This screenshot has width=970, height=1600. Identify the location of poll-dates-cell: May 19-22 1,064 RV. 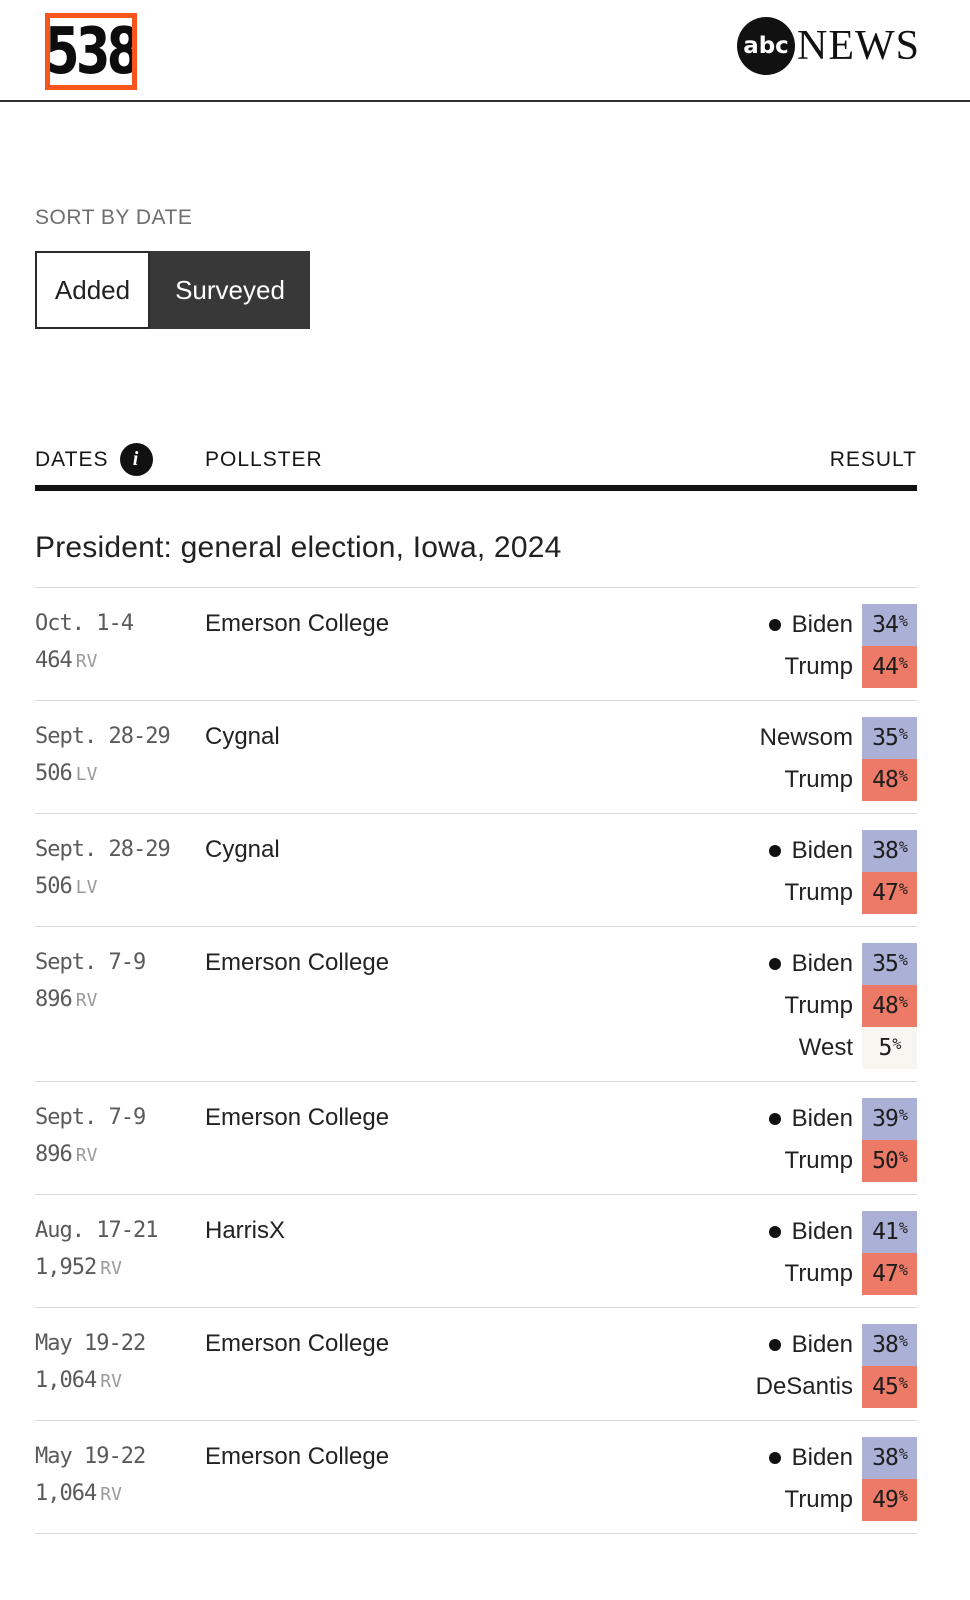
(120, 1479).